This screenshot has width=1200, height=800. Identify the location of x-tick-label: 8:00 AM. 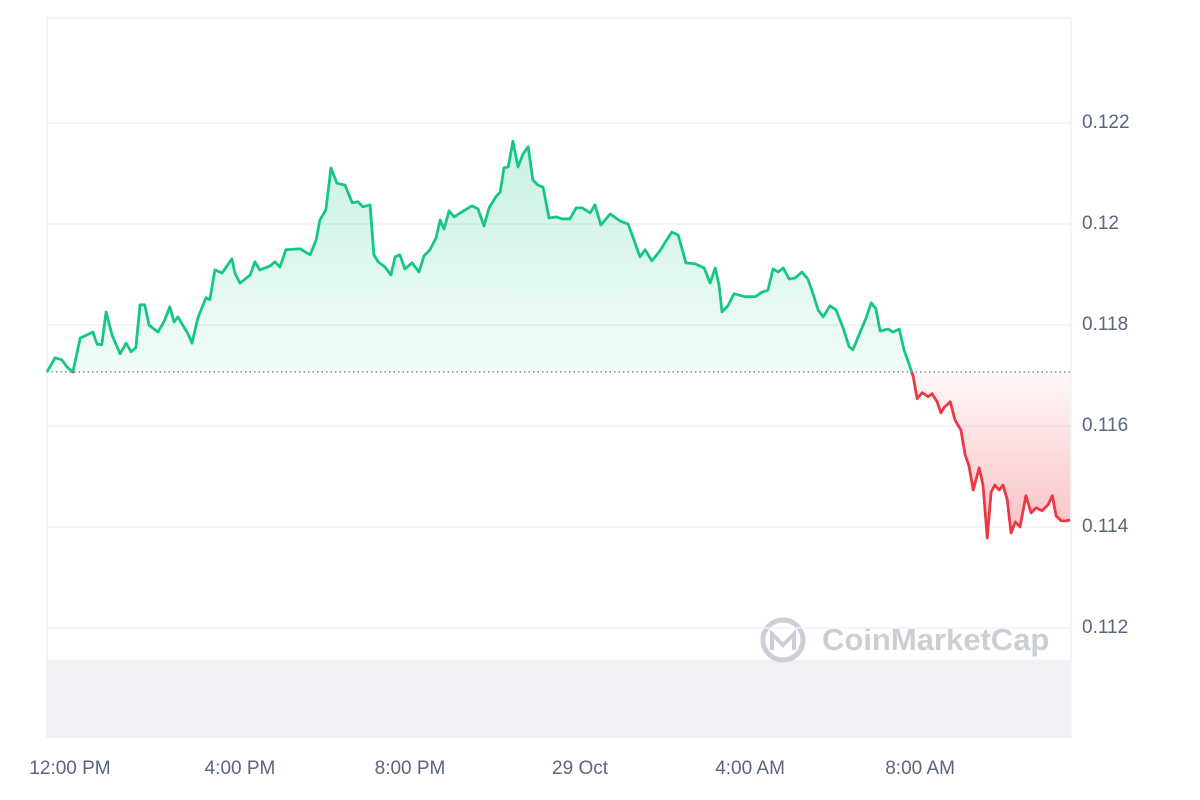
(920, 768).